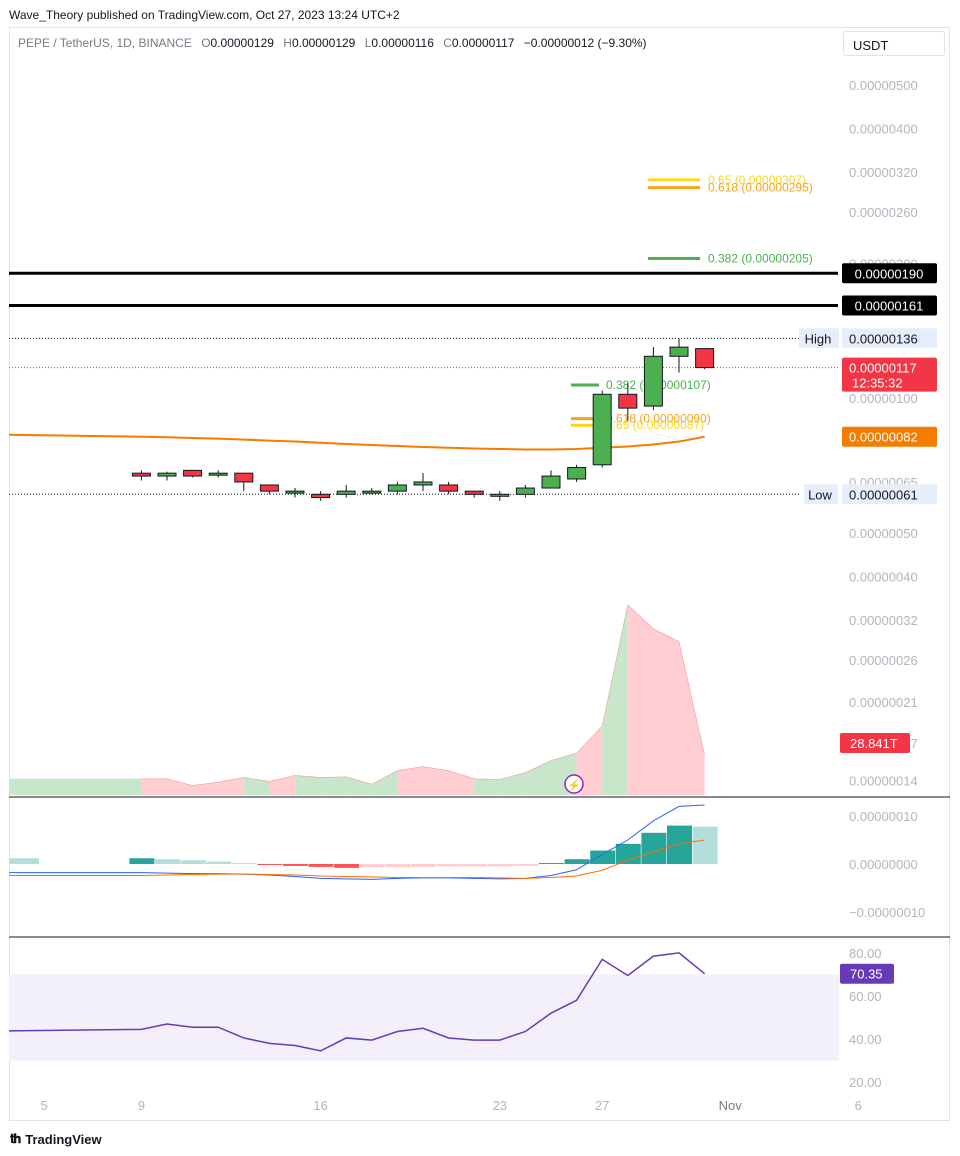  I want to click on low-value: 0.00000061, so click(883, 494).